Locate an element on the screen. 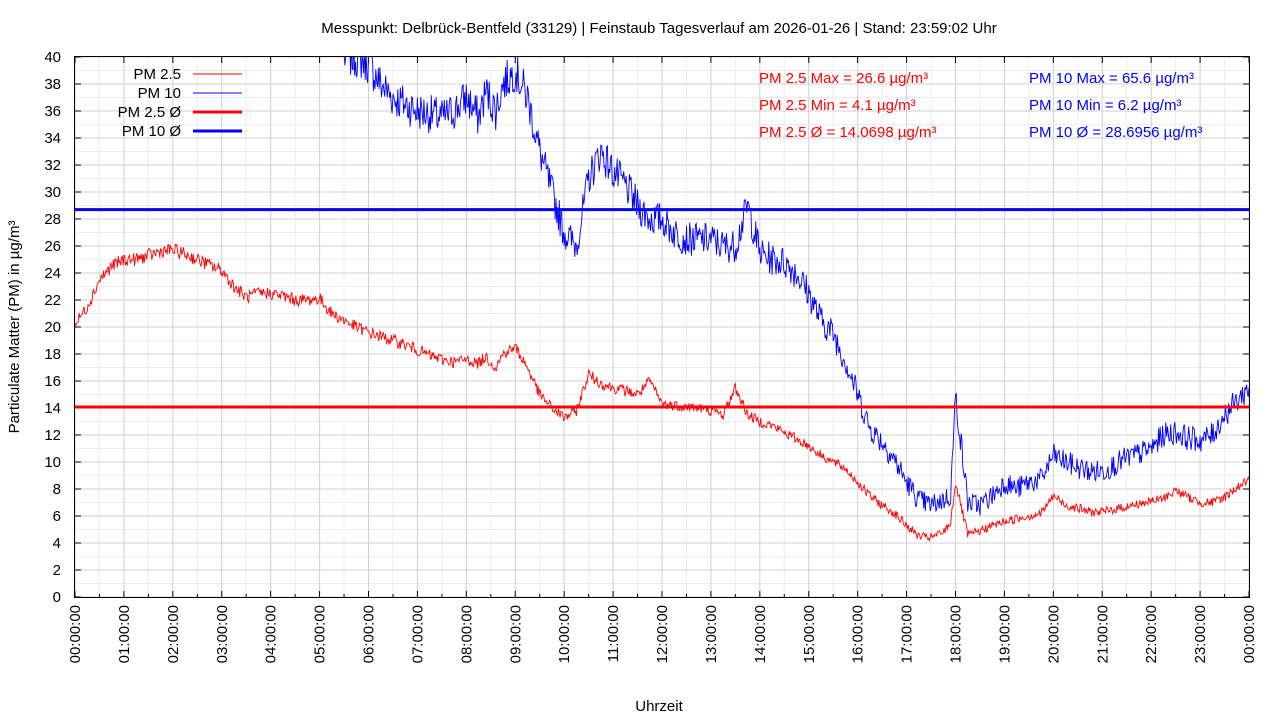 The height and width of the screenshot is (720, 1280). x-tick-label: 14:00:00 is located at coordinates (760, 634).